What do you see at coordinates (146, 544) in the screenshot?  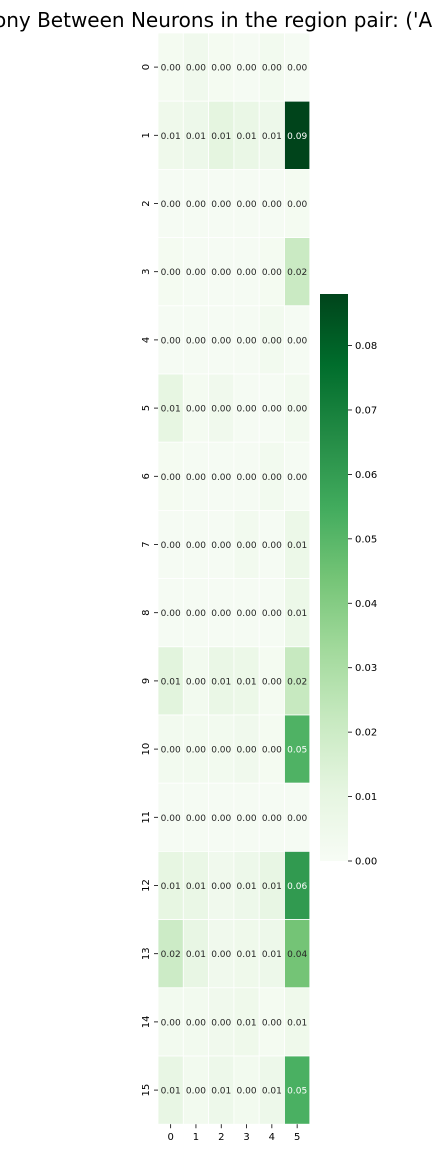 I see `y-tick-label: 7` at bounding box center [146, 544].